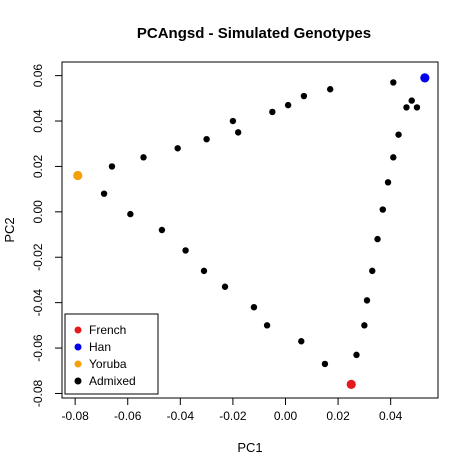  What do you see at coordinates (233, 416) in the screenshot?
I see `x-tick-label: -0.02` at bounding box center [233, 416].